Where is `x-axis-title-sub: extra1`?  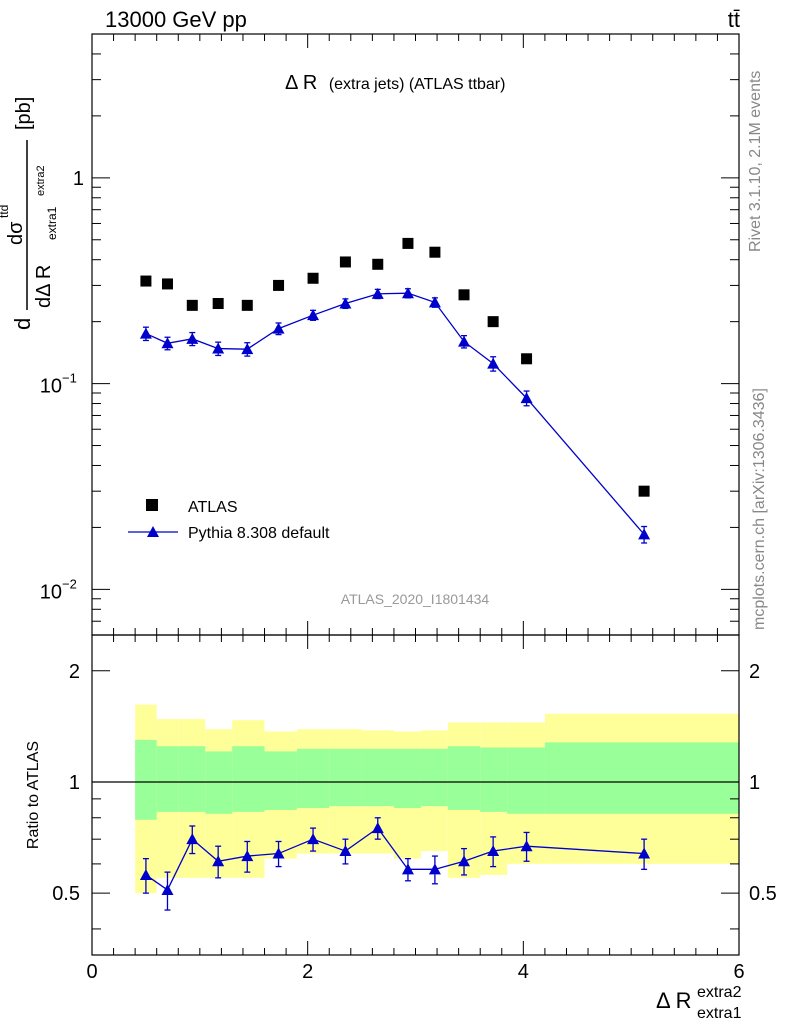 x-axis-title-sub: extra1 is located at coordinates (719, 1013).